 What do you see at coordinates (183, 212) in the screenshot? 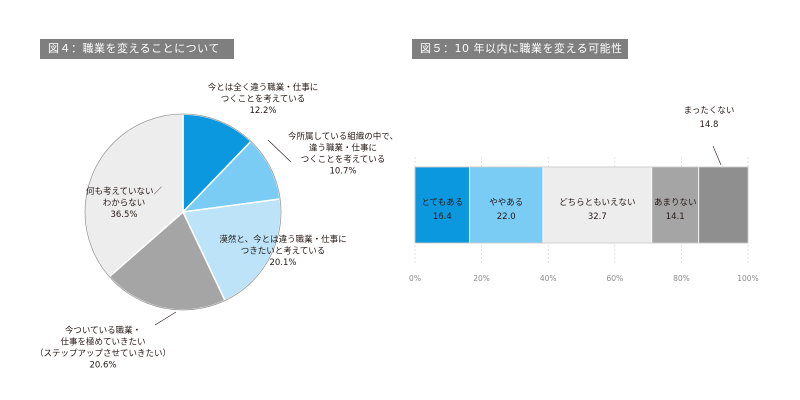
I see `pie-outline` at bounding box center [183, 212].